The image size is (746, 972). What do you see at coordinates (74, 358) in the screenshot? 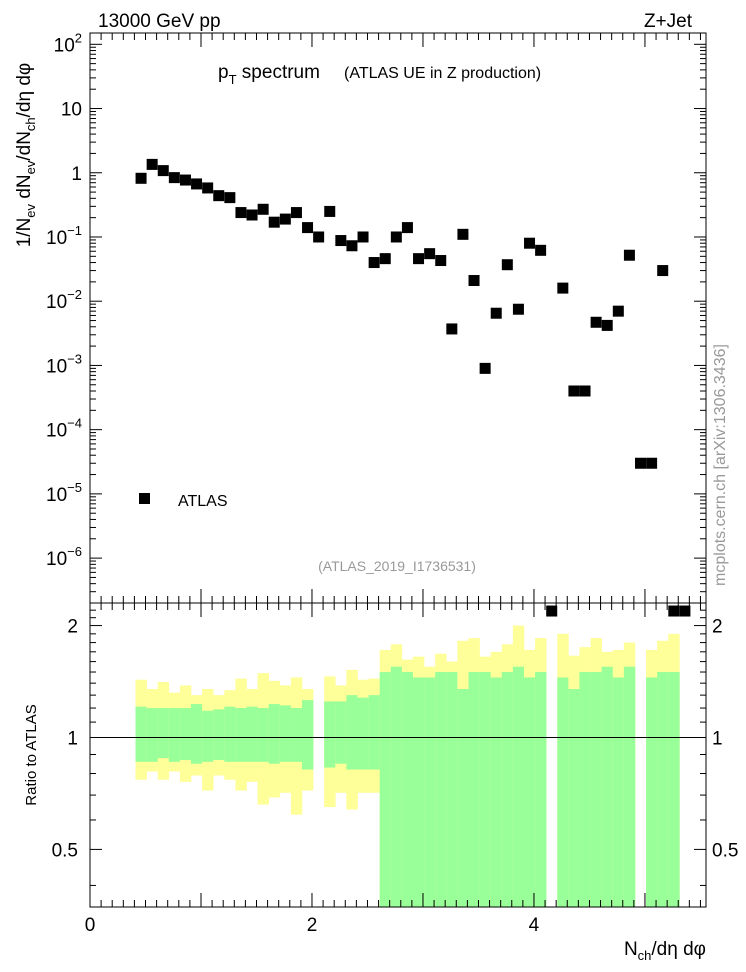
I see `tick-exponent: −3` at bounding box center [74, 358].